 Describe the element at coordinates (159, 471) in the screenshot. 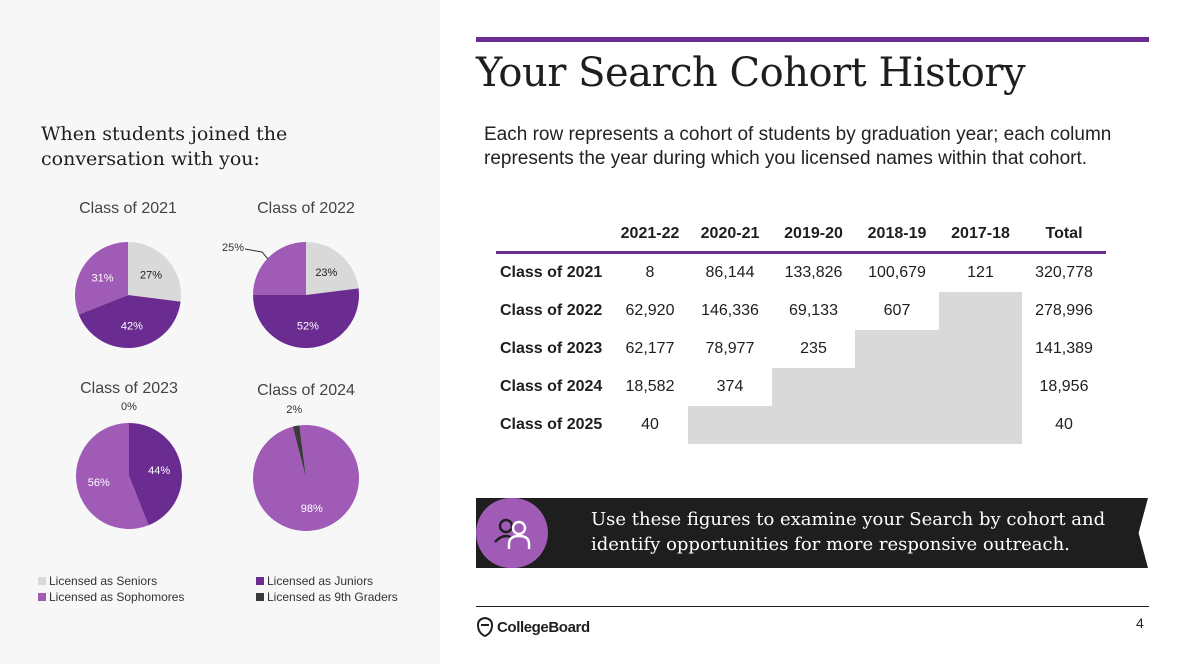

I see `pie-data-label: 44%` at that location.